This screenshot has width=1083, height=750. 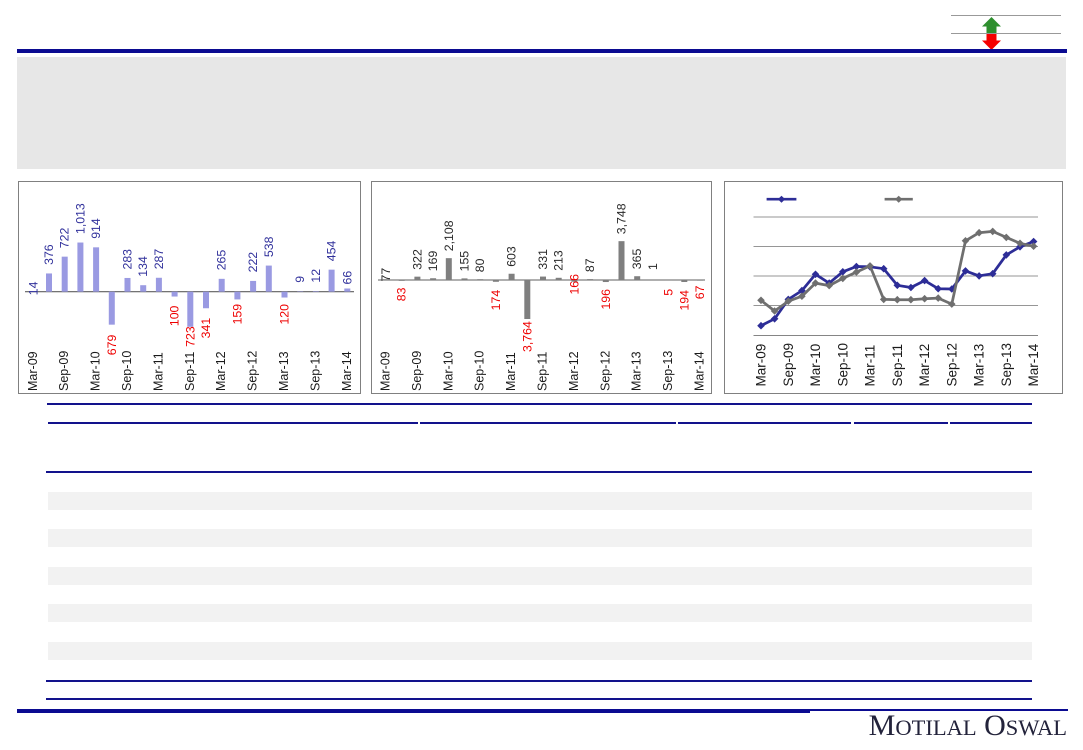 I want to click on svg-text: 376, so click(x=49, y=254).